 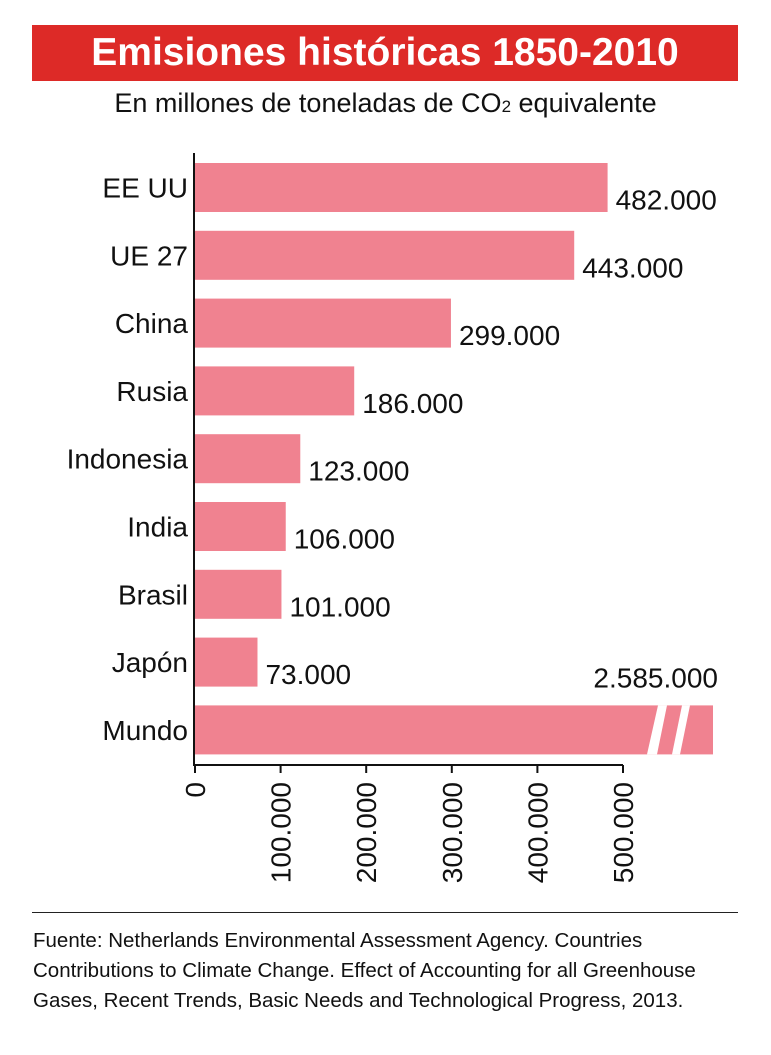 I want to click on category-label: Japón, so click(x=150, y=662).